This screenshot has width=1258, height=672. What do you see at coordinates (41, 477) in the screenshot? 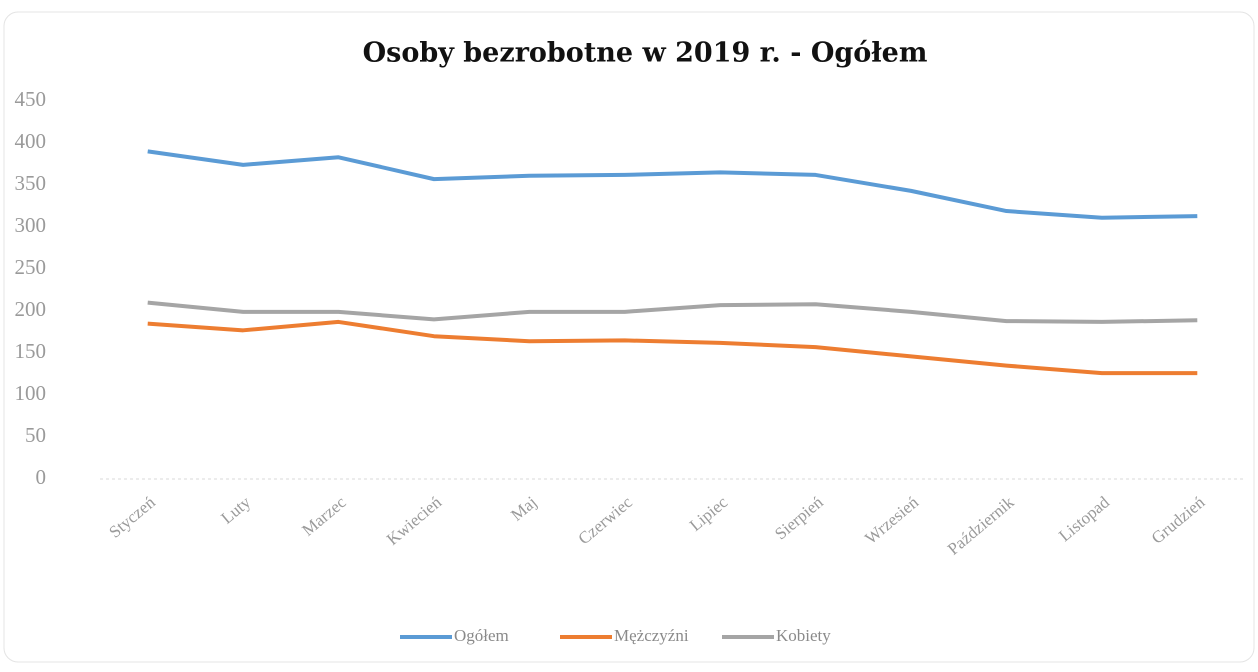
I see `y-tick-label: 0` at bounding box center [41, 477].